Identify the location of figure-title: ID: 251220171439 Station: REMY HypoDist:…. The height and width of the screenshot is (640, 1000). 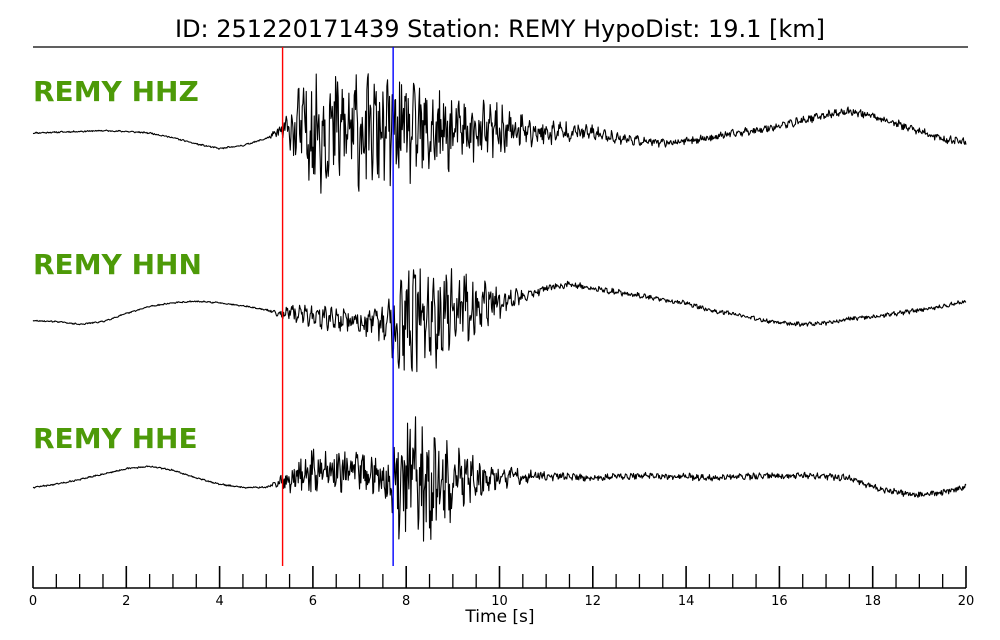
(500, 29).